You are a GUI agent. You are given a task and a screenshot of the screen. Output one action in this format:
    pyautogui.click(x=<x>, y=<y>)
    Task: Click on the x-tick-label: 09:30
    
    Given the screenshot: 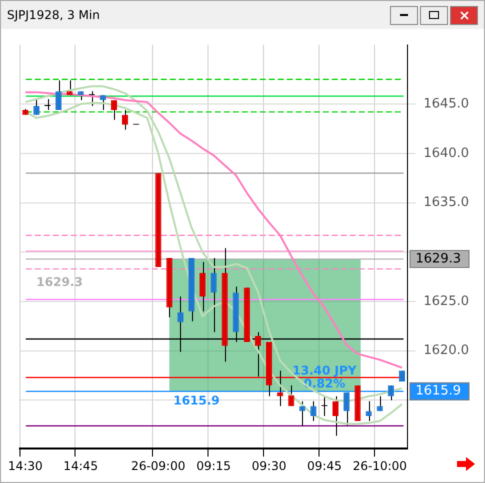 What is the action you would take?
    pyautogui.click(x=269, y=465)
    